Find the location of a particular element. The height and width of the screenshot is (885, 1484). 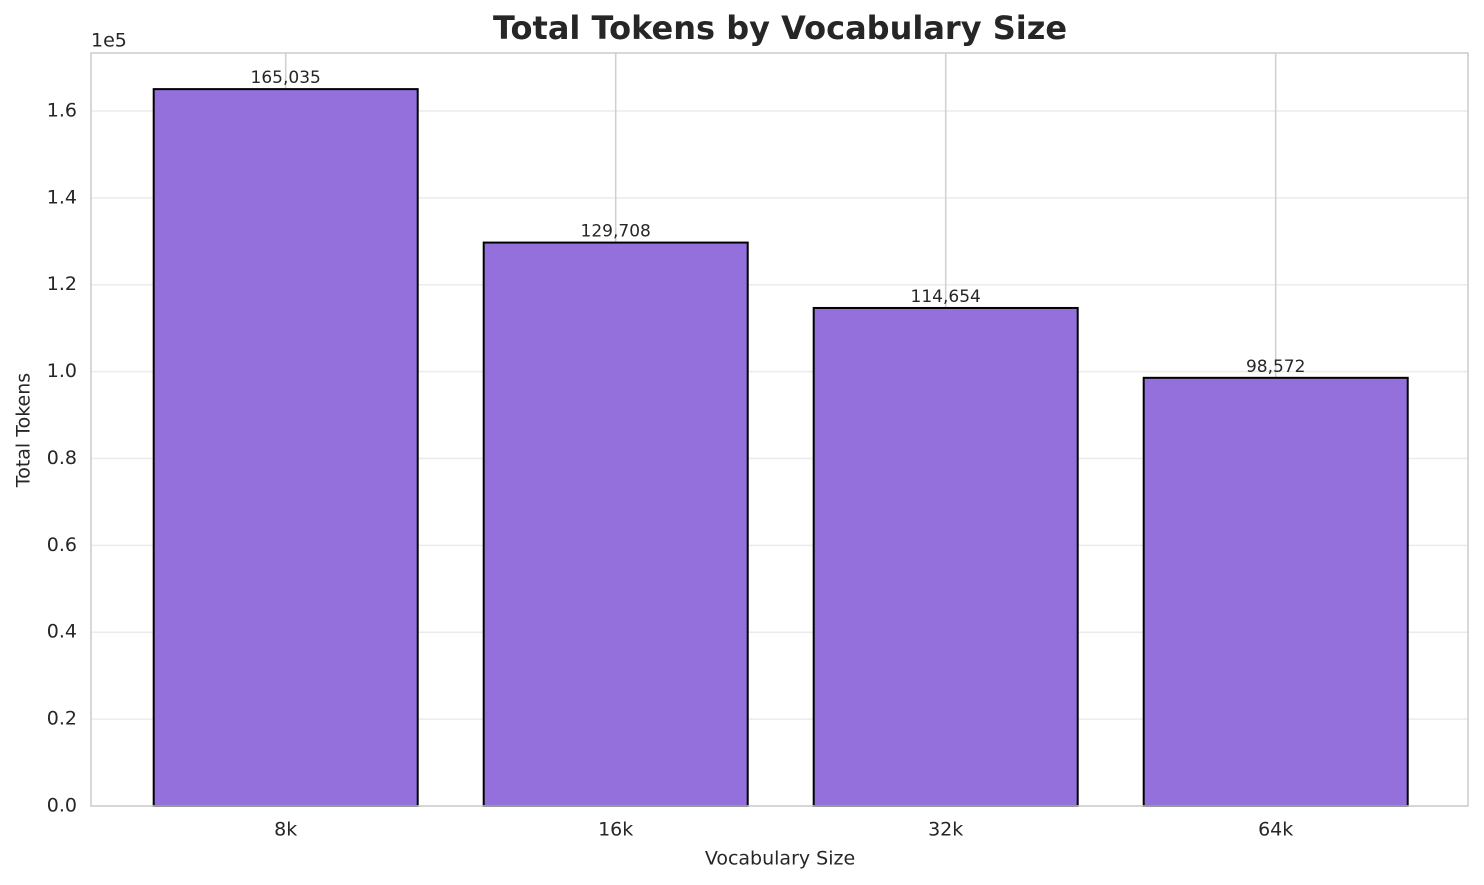

y-tick-label: 0.2 is located at coordinates (62, 719).